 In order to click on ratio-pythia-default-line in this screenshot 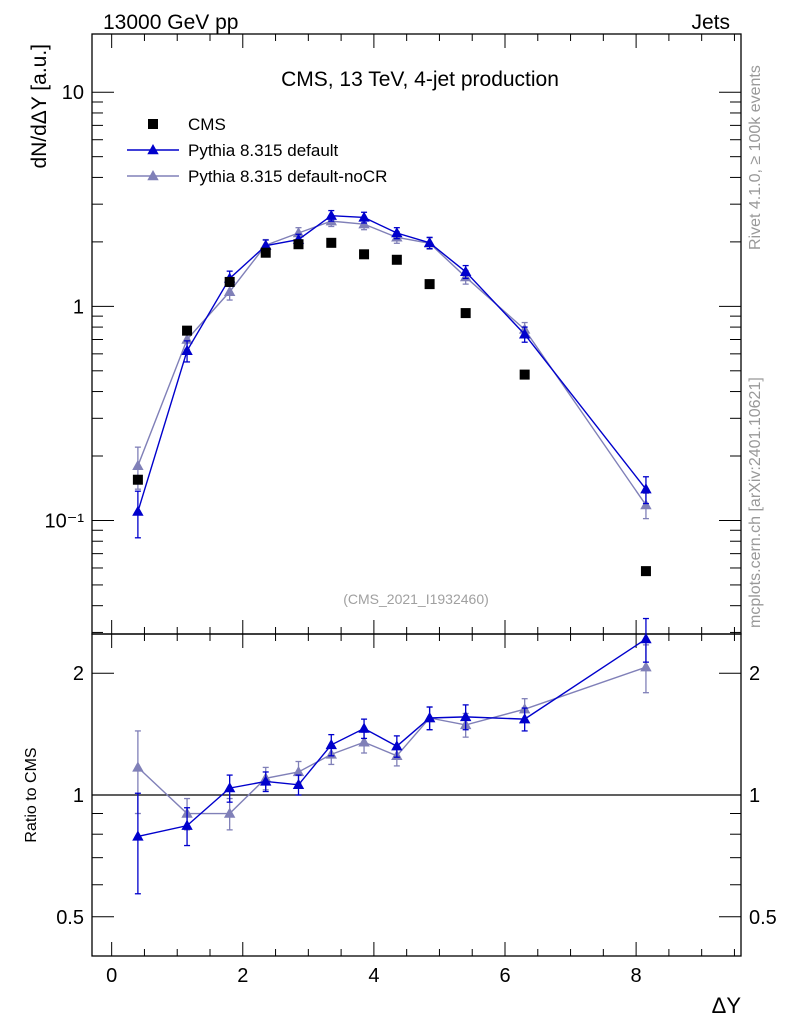, I will do `click(392, 738)`.